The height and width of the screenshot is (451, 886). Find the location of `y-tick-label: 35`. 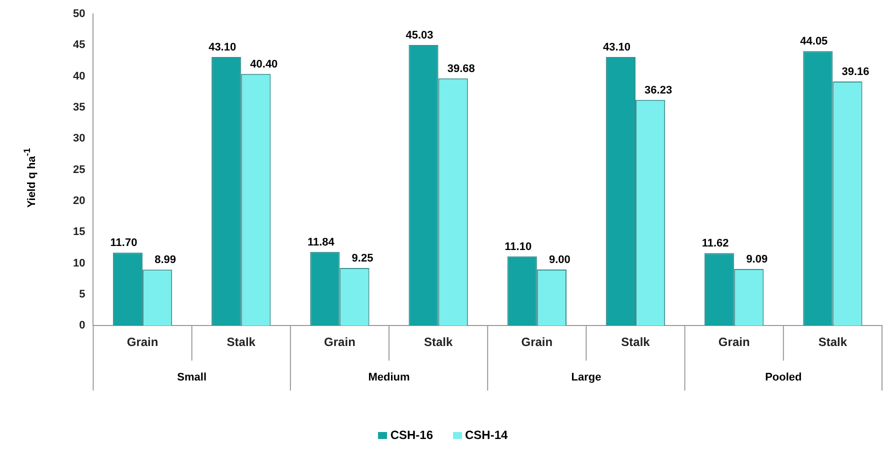

y-tick-label: 35 is located at coordinates (79, 108).